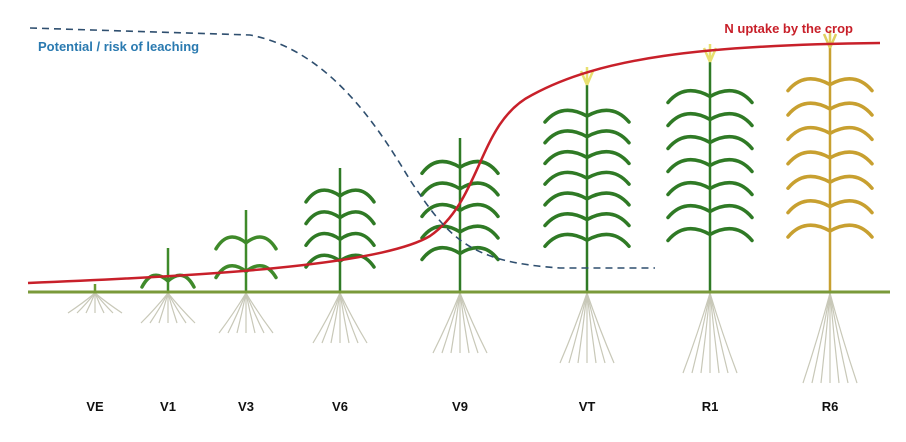 The image size is (906, 442). Describe the element at coordinates (710, 406) in the screenshot. I see `stage-label: R1` at that location.